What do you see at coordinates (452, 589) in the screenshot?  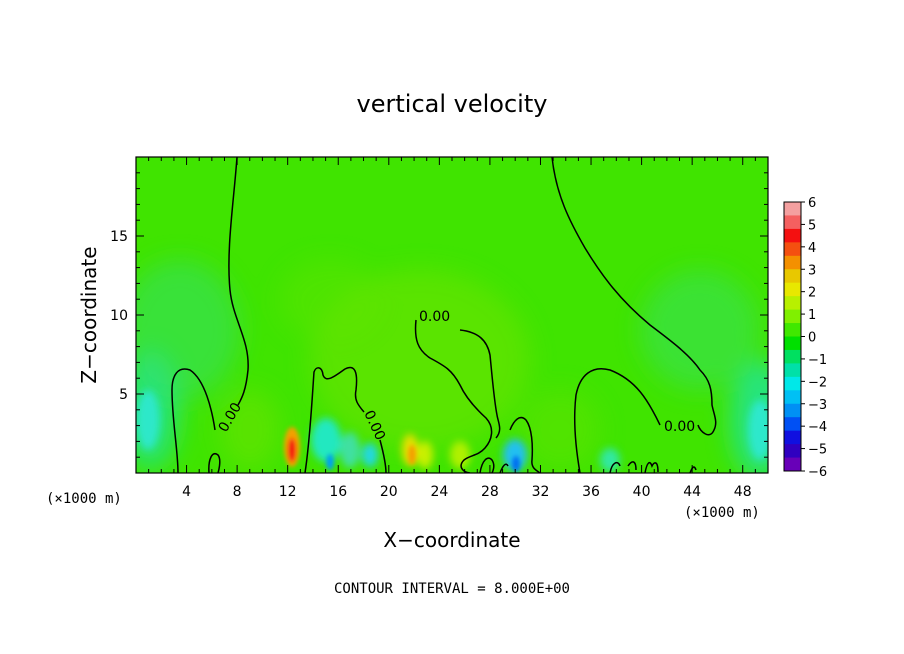 I see `contour-interval-footer: CONTOUR INTERVAL = 8.000E+00` at bounding box center [452, 589].